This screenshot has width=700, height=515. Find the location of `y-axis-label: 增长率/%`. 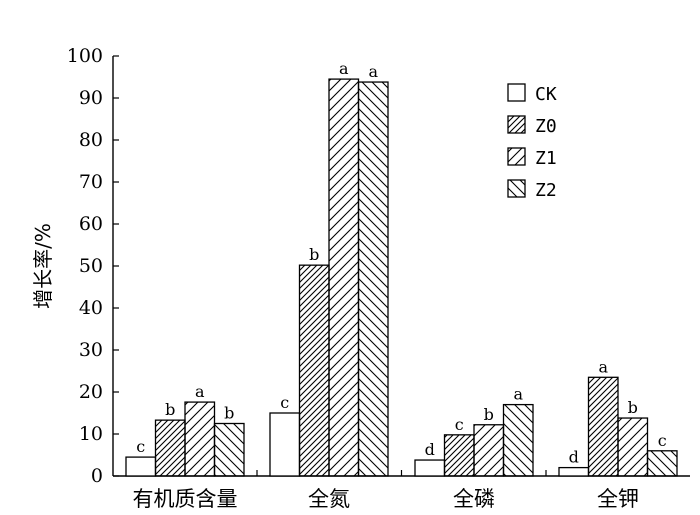

y-axis-label: 增长率/% is located at coordinates (43, 266).